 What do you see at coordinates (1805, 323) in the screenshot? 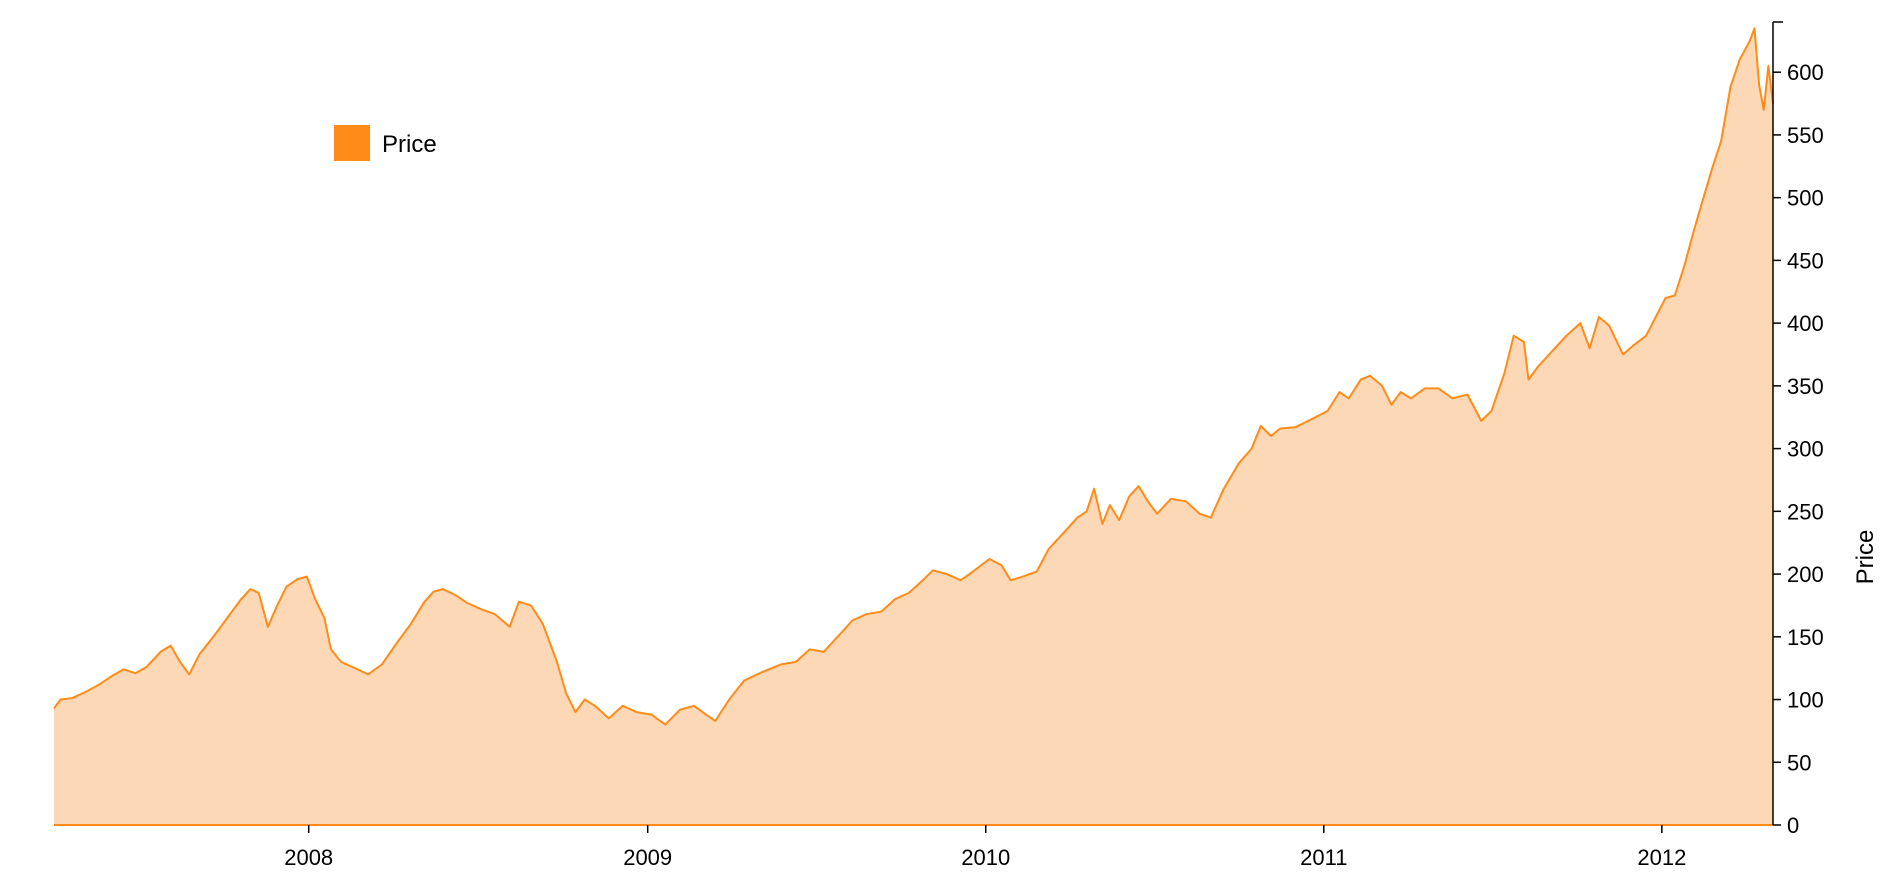
I see `y-tick-label: 400` at bounding box center [1805, 323].